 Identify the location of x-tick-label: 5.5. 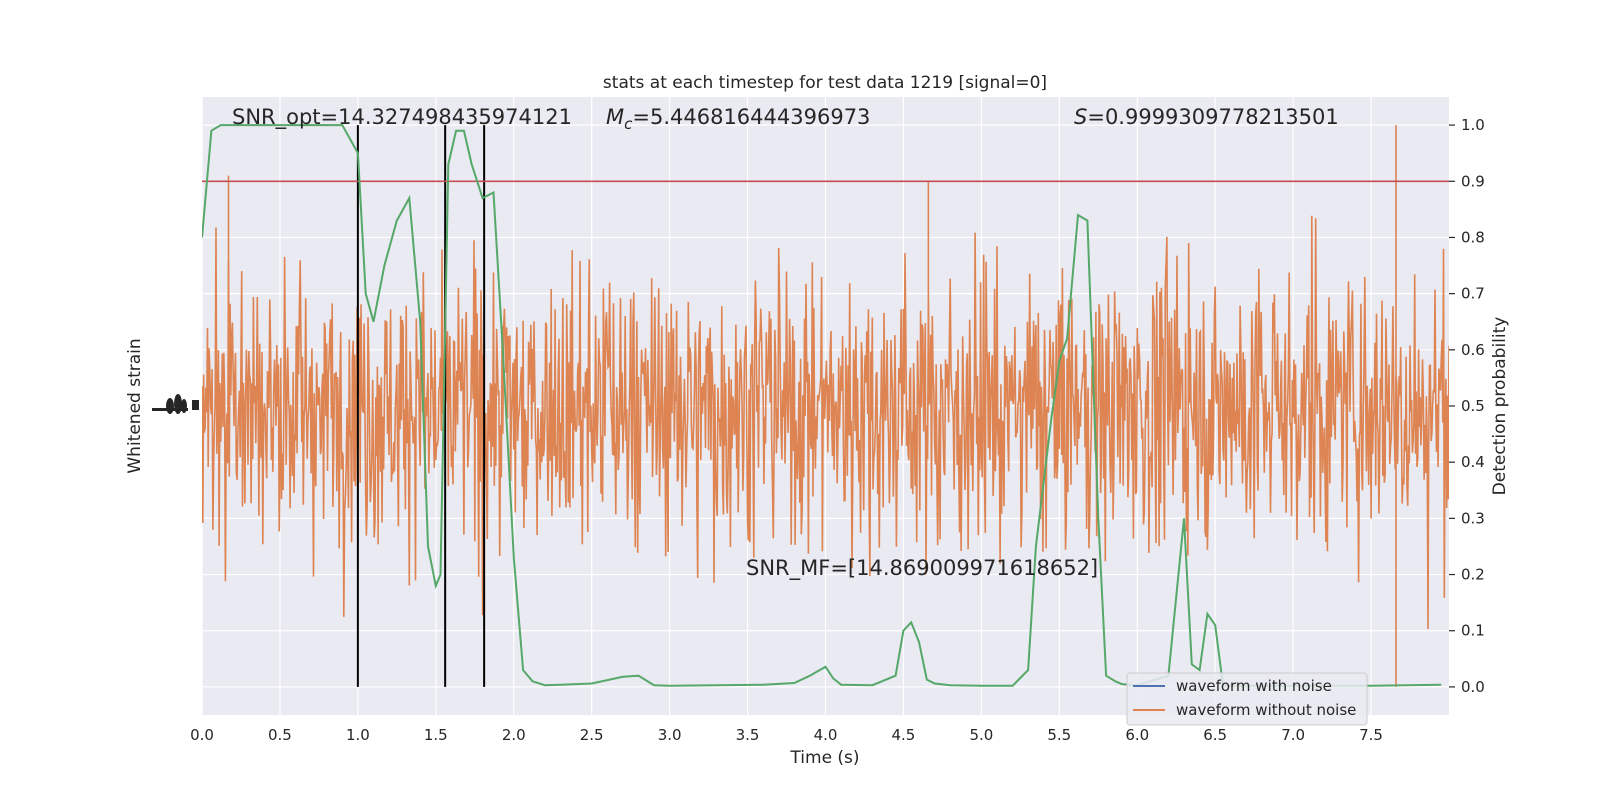
(1059, 735).